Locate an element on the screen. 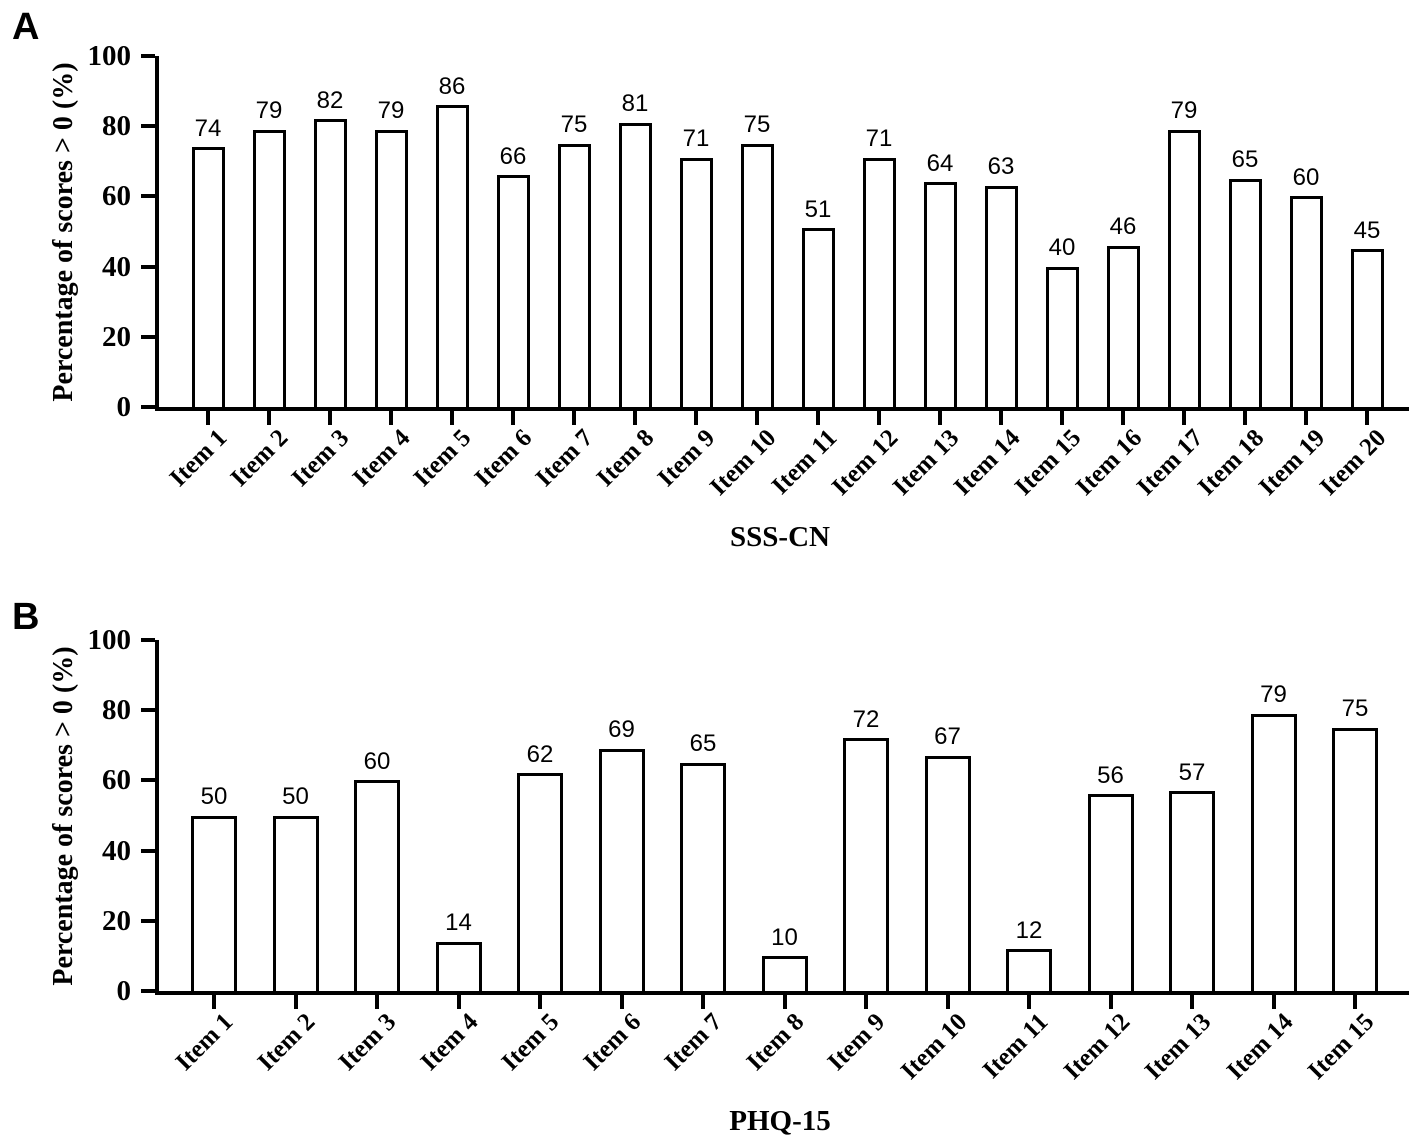 This screenshot has height=1146, width=1421. y-axis-tick-label: 80 is located at coordinates (116, 126).